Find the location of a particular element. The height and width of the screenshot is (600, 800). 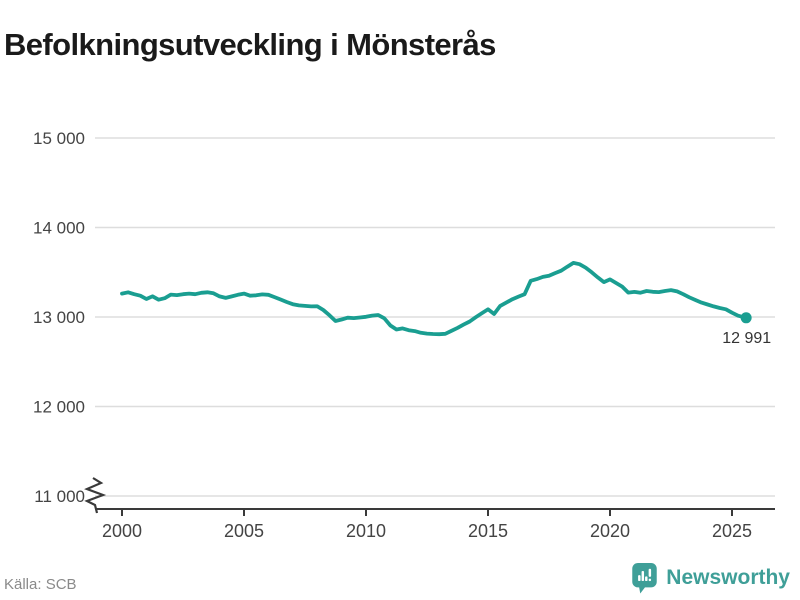

exclamation-icon-stem is located at coordinates (650, 572).